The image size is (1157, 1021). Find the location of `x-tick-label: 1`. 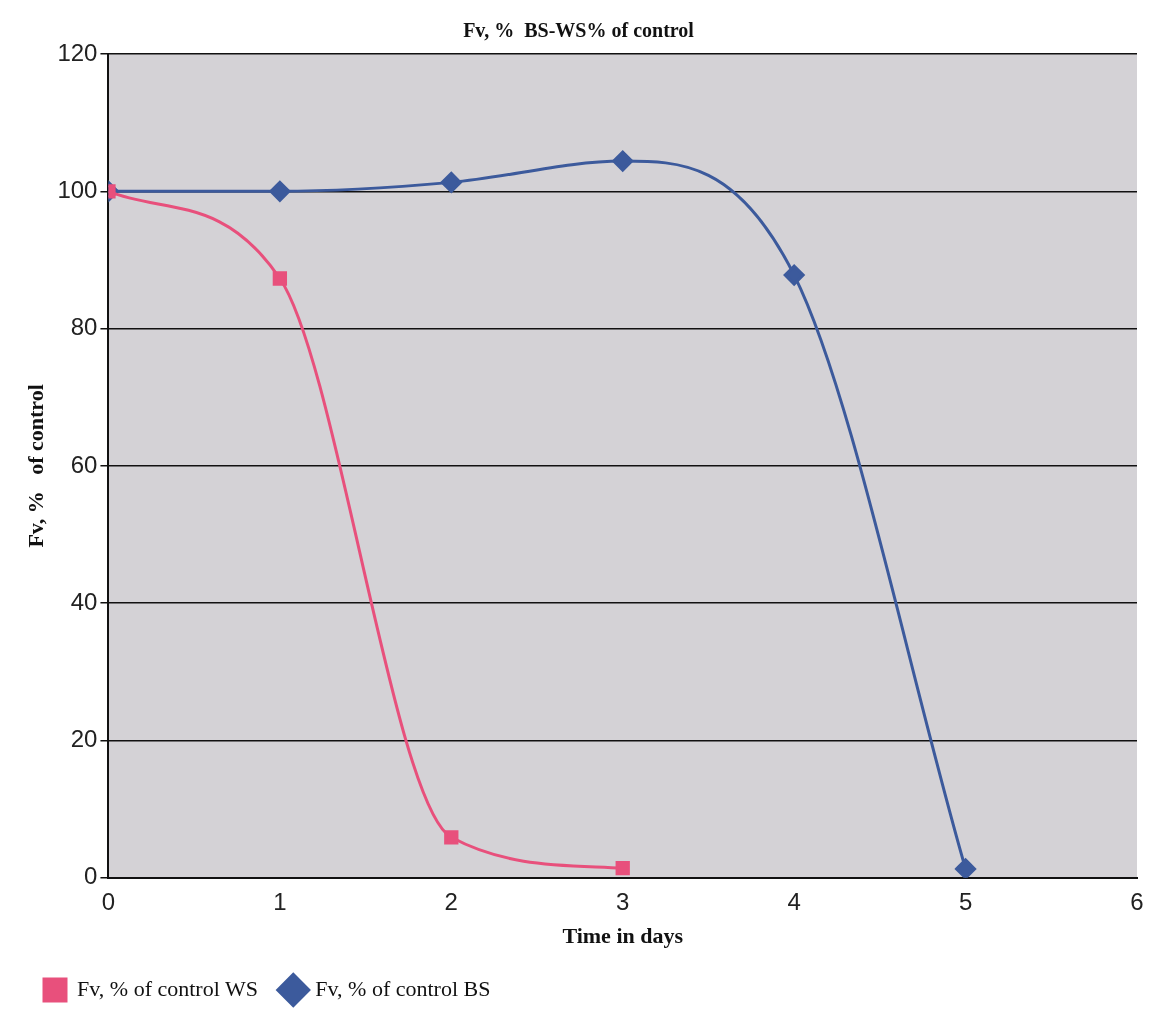

x-tick-label: 1 is located at coordinates (280, 901).